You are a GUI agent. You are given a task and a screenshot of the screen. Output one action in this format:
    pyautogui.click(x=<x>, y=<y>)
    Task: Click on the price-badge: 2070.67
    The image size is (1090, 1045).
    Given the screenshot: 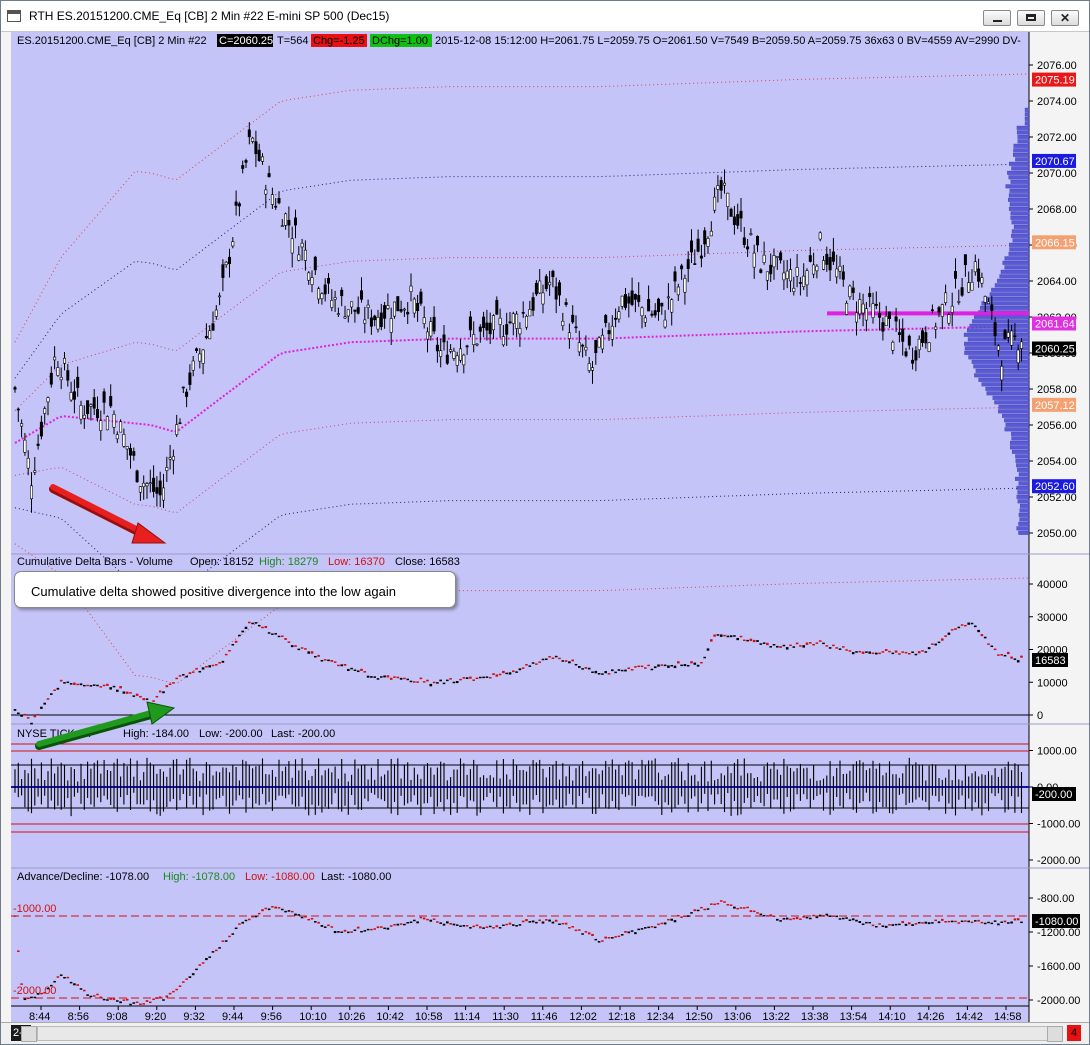 What is the action you would take?
    pyautogui.click(x=1055, y=162)
    